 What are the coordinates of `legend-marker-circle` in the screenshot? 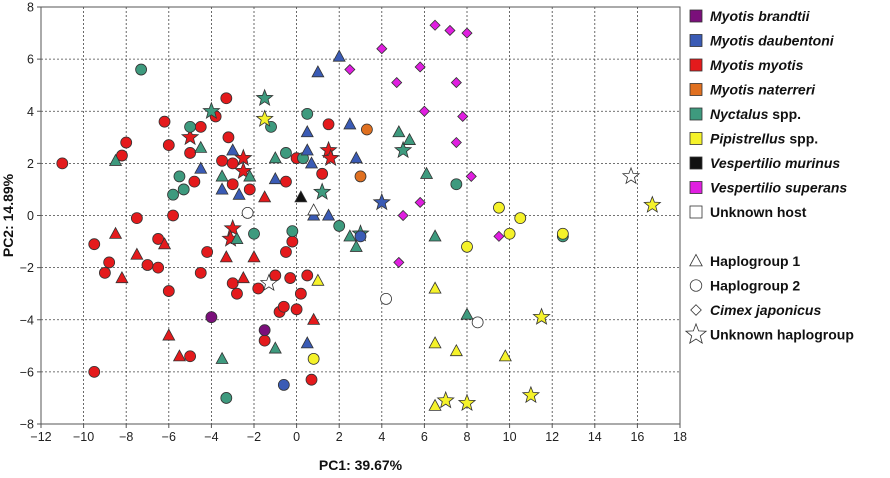 It's located at (696, 285).